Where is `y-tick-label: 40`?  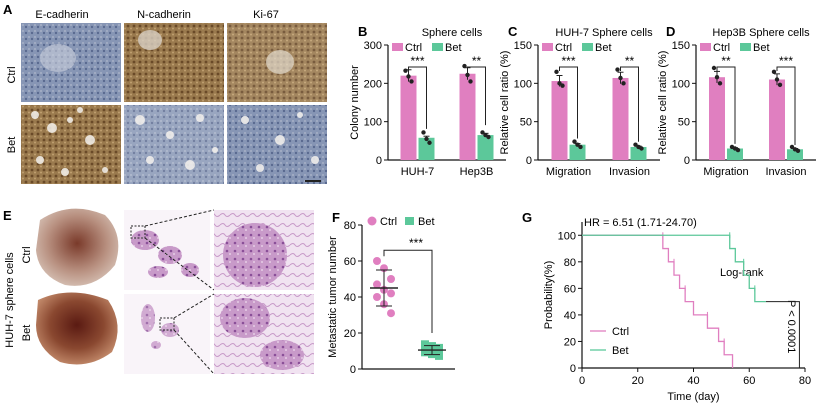 y-tick-label: 40 is located at coordinates (350, 298).